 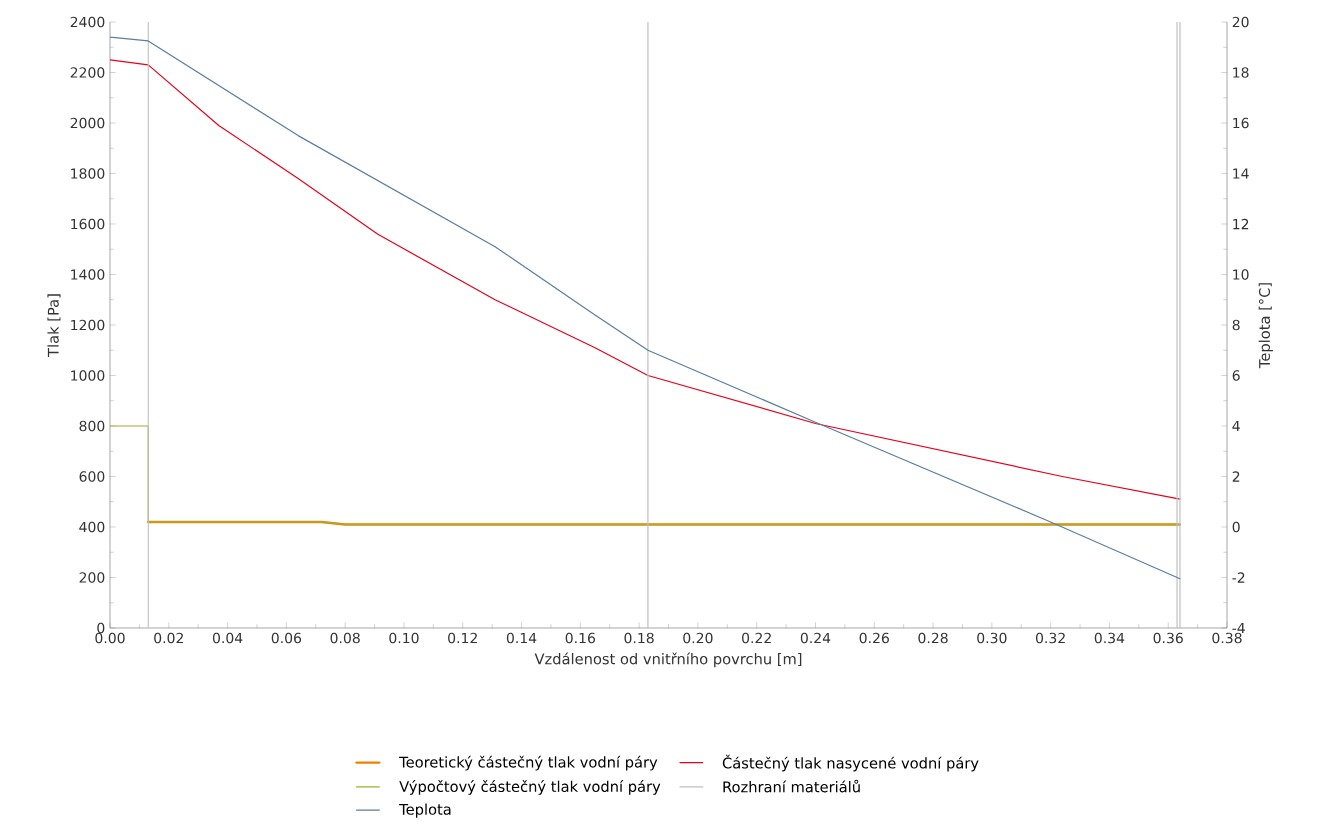 I want to click on y2-tick-label: 8, so click(x=1236, y=325).